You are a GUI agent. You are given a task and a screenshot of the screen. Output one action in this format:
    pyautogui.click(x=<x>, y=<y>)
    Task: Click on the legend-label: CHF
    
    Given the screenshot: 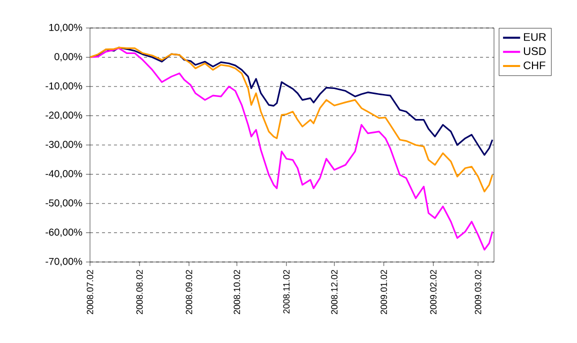 What is the action you would take?
    pyautogui.click(x=535, y=65)
    